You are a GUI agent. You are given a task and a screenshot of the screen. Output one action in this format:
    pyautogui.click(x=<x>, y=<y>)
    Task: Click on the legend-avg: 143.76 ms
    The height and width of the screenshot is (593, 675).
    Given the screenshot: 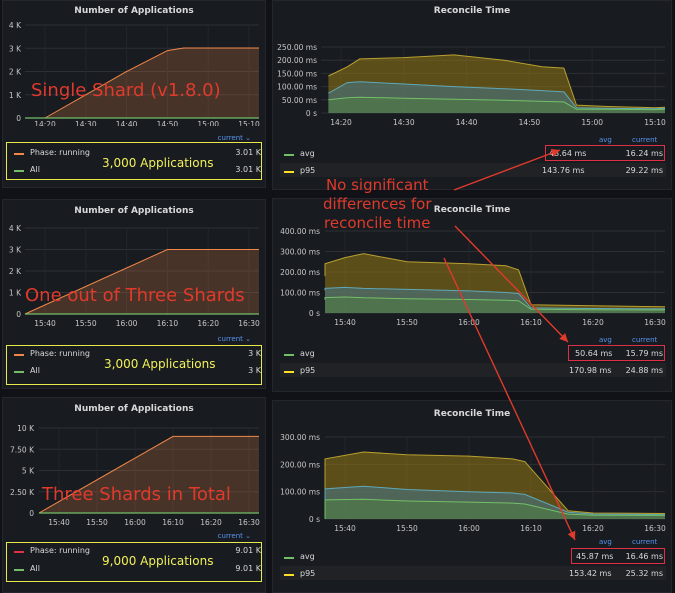 What is the action you would take?
    pyautogui.click(x=563, y=170)
    